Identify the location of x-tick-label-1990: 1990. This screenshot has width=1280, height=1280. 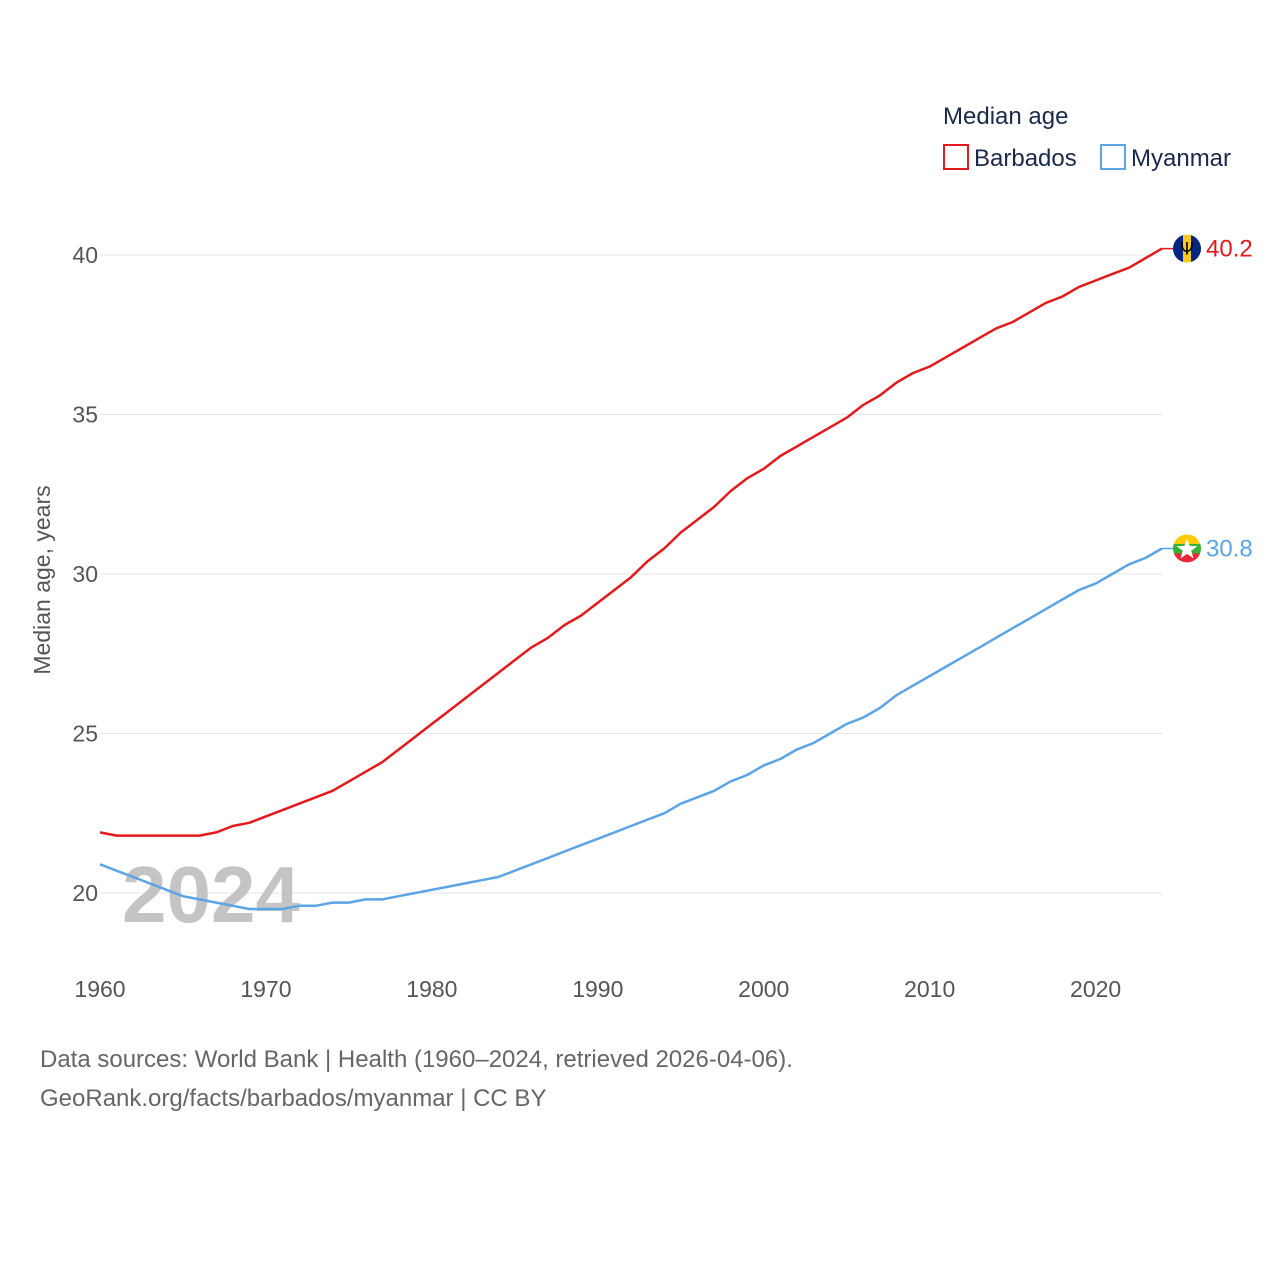
(597, 989).